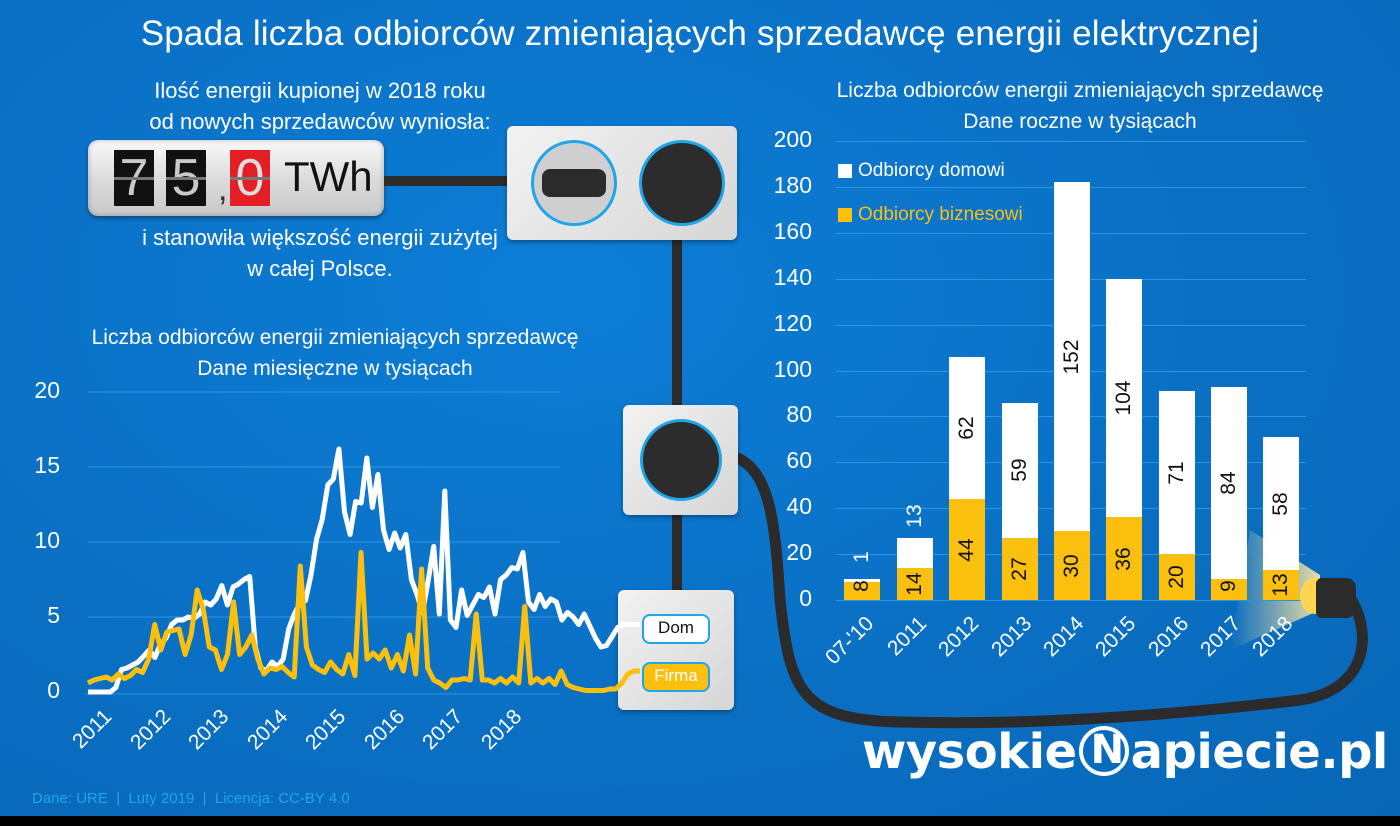 Image resolution: width=1400 pixels, height=826 pixels. Describe the element at coordinates (792, 322) in the screenshot. I see `y-tick-label: 120` at that location.